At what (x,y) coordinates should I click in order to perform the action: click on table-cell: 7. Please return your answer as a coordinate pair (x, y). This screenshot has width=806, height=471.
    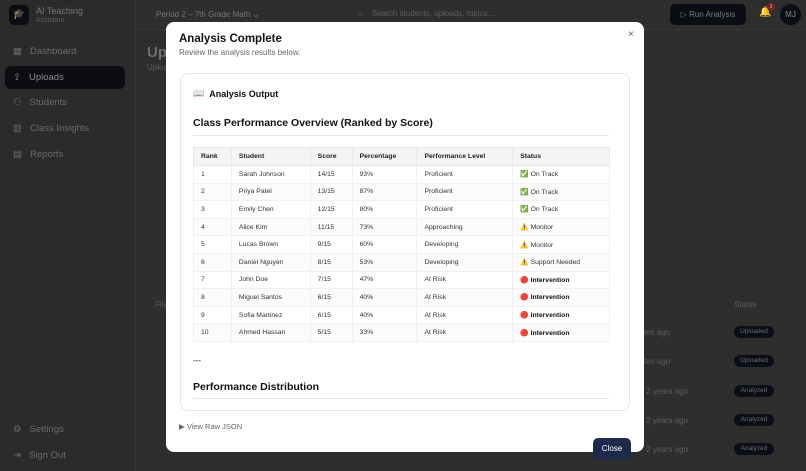
    Looking at the image, I should click on (212, 280).